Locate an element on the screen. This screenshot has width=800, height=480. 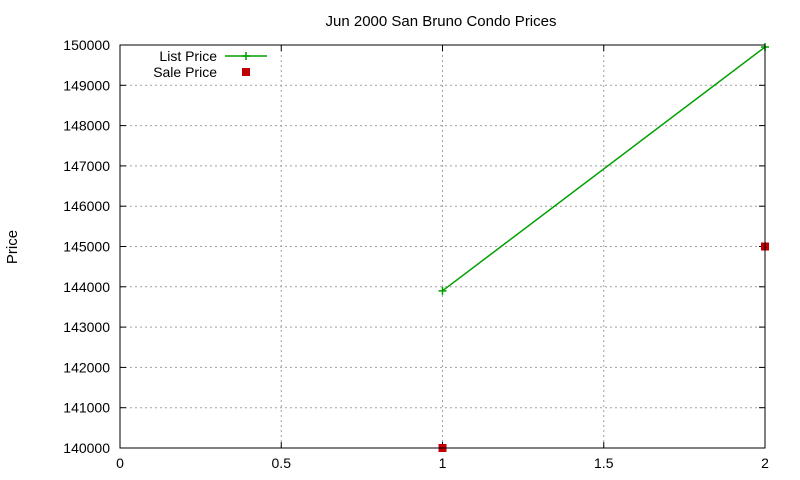
list-price-point is located at coordinates (442, 290).